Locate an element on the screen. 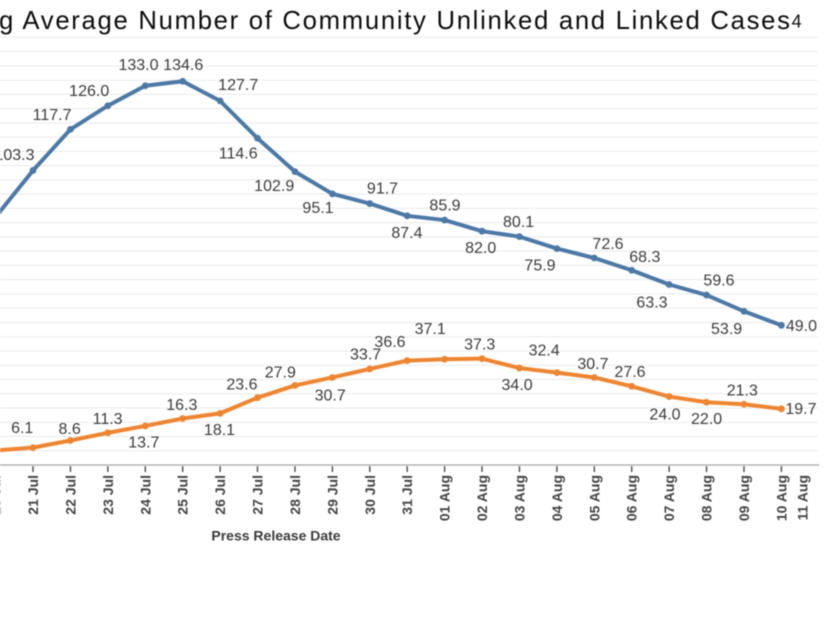  svg-text: 63.3 is located at coordinates (651, 303).